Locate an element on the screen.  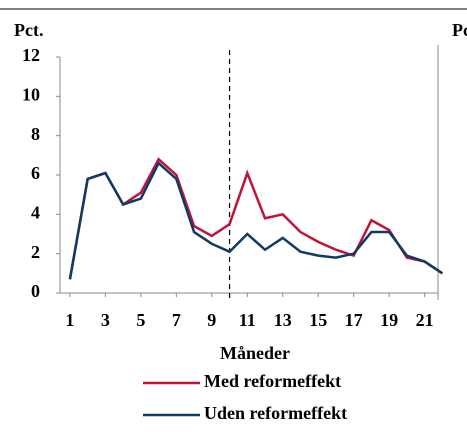
legend-label: Med reformeffekt is located at coordinates (272, 381).